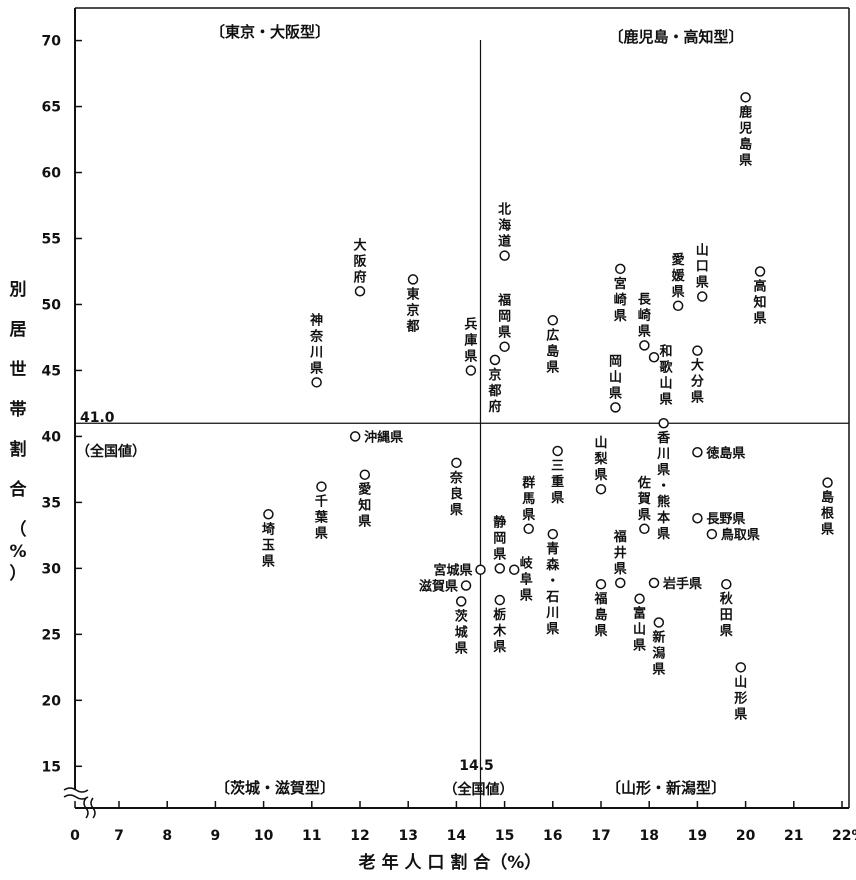 The image size is (856, 880). Describe the element at coordinates (600, 836) in the screenshot. I see `x-tick-label: 17` at that location.